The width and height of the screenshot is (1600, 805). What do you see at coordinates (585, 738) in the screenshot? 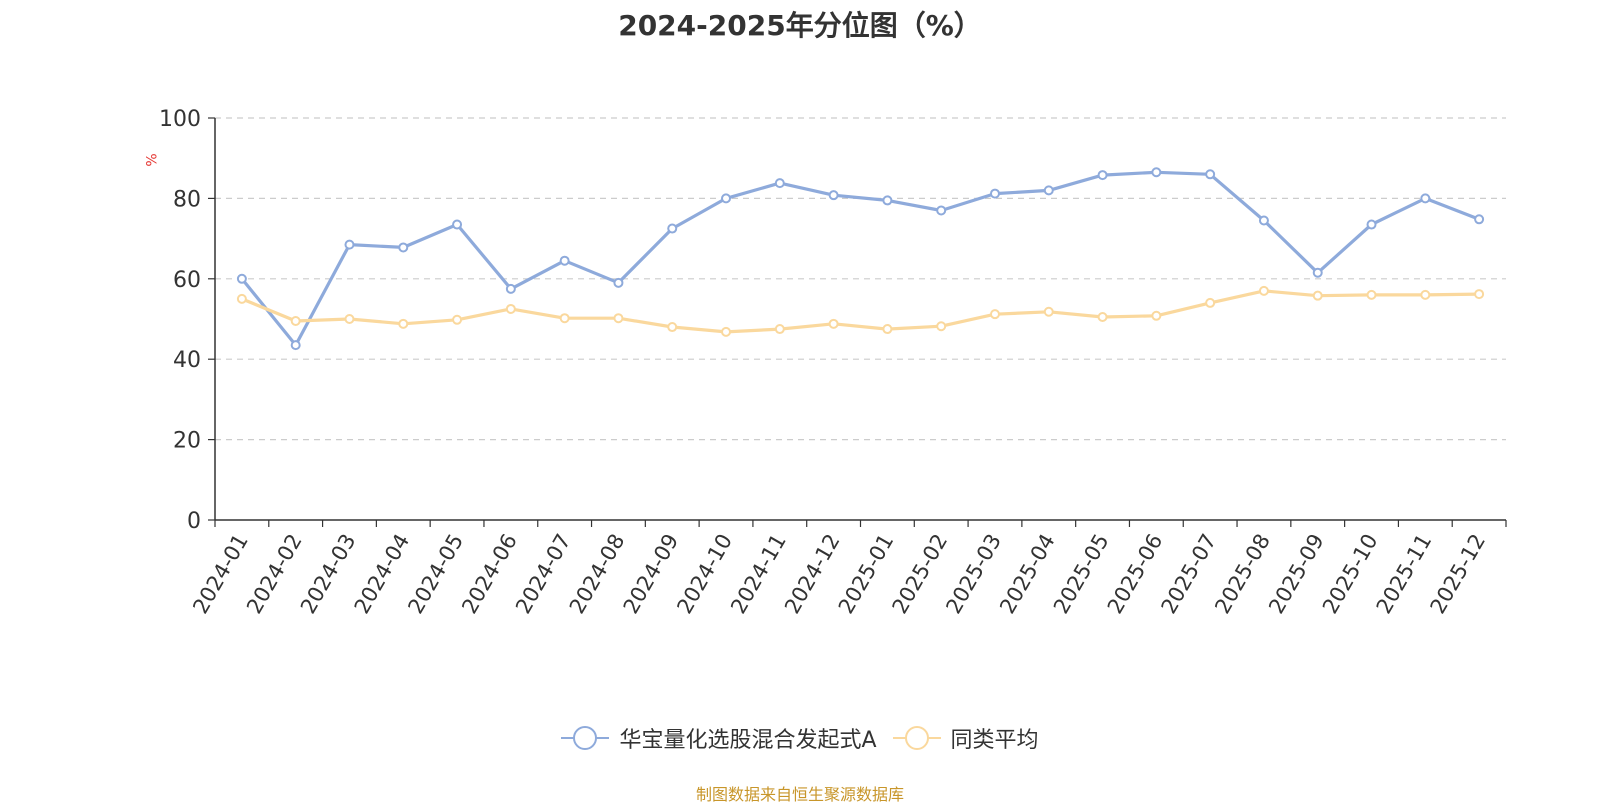
I see `legend-series-1-icon` at bounding box center [585, 738].